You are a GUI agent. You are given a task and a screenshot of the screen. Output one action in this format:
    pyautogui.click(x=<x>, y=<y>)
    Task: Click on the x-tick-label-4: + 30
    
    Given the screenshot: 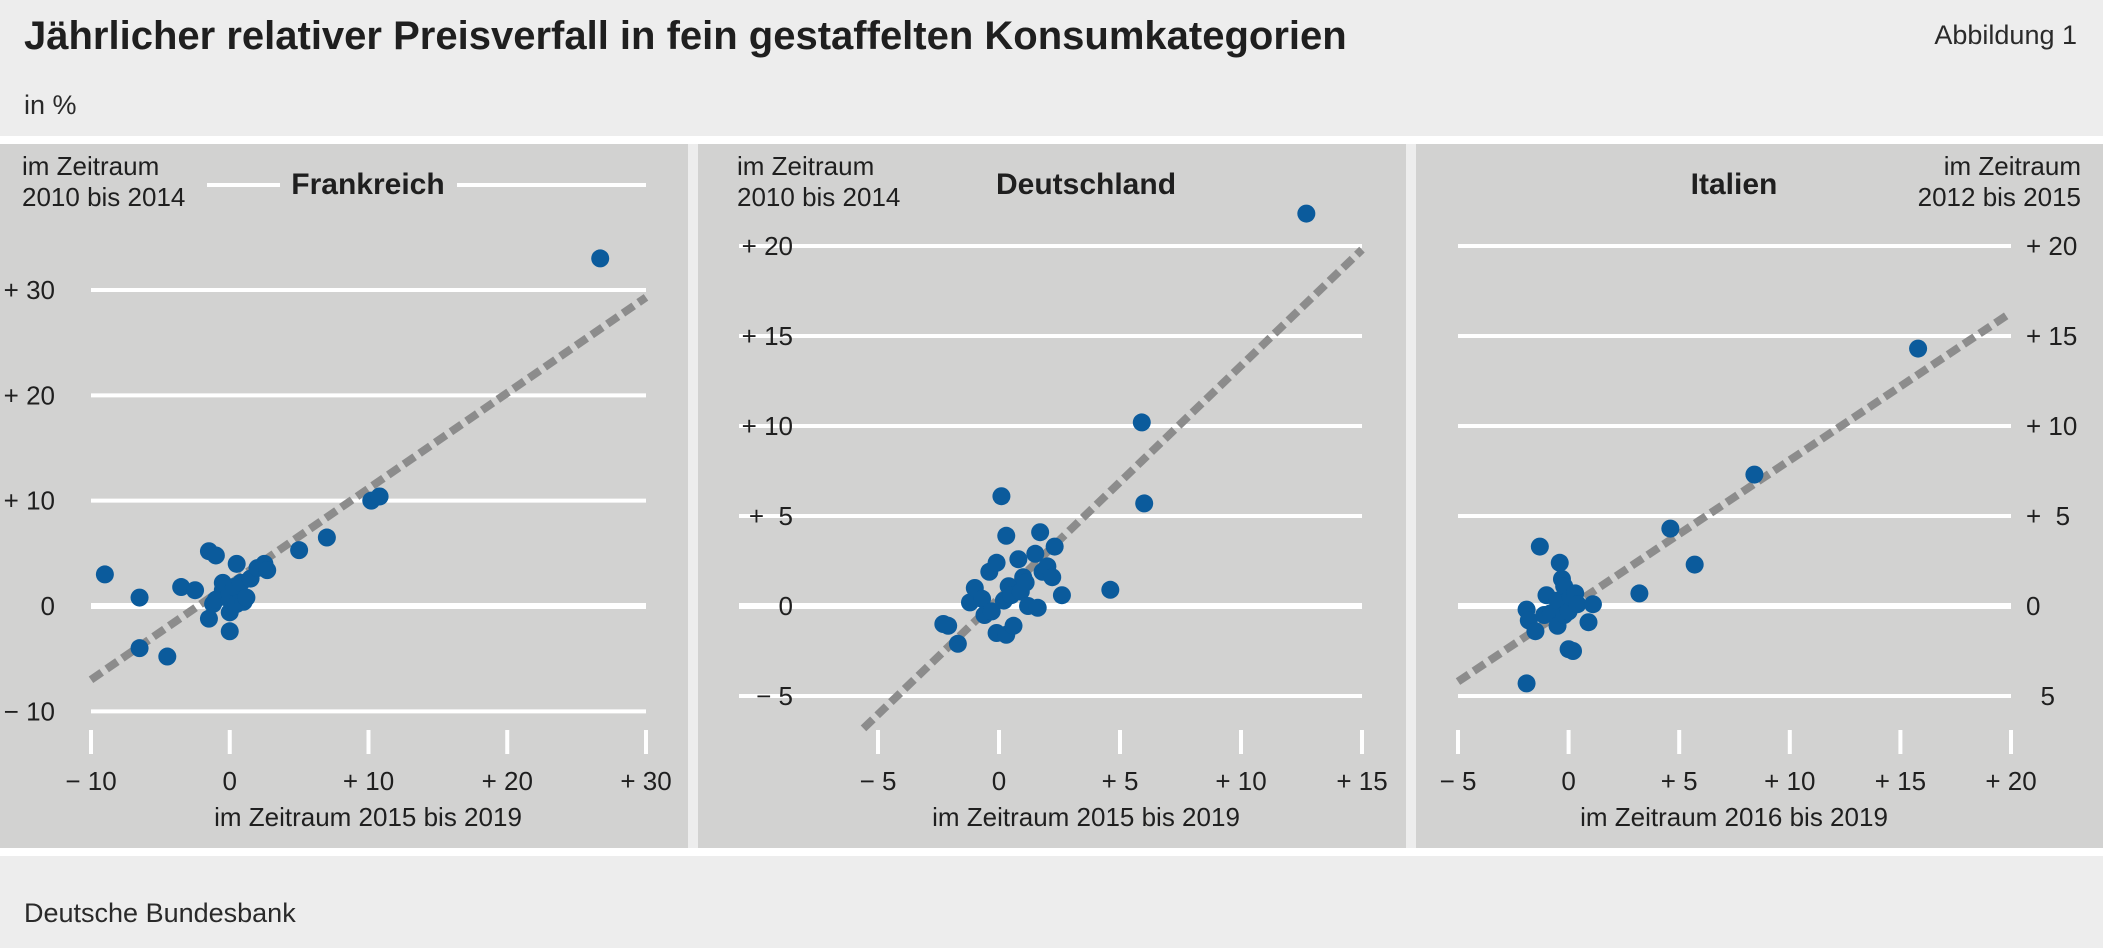 What is the action you would take?
    pyautogui.click(x=645, y=781)
    